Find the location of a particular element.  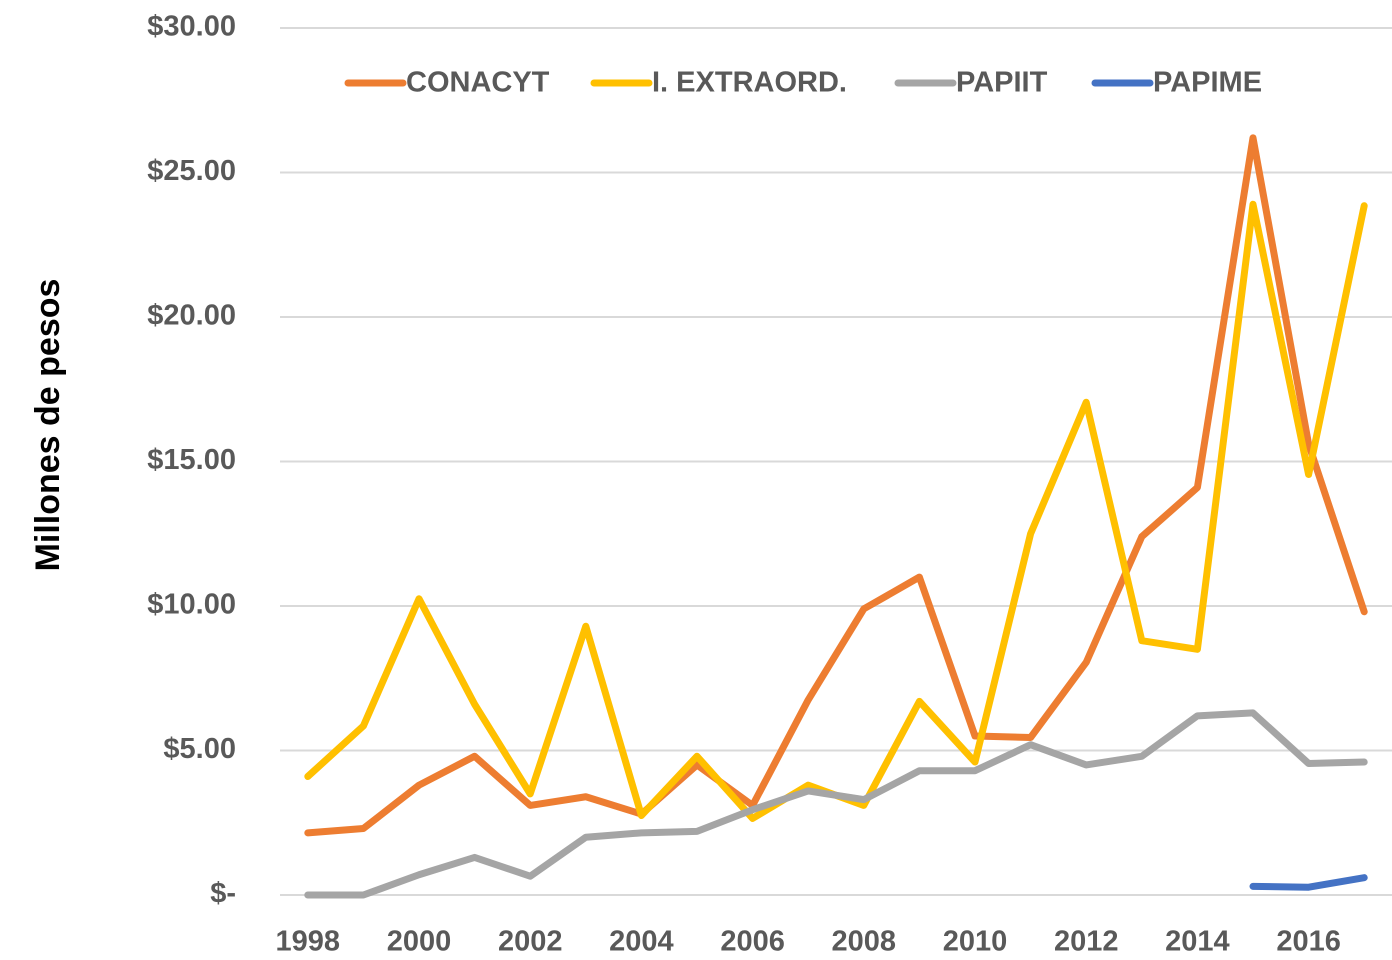

x-tick-label: 1998 is located at coordinates (308, 942).